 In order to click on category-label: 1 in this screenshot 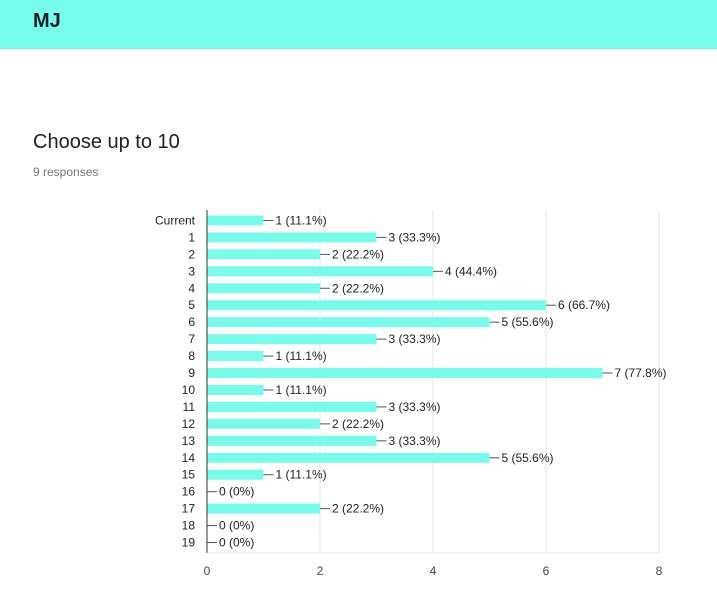, I will do `click(191, 237)`.